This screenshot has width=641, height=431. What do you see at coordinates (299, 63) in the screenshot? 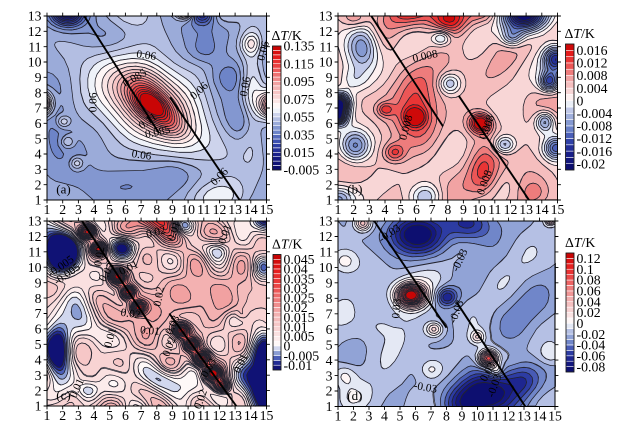
I see `svg-text: 0.115` at bounding box center [299, 63].